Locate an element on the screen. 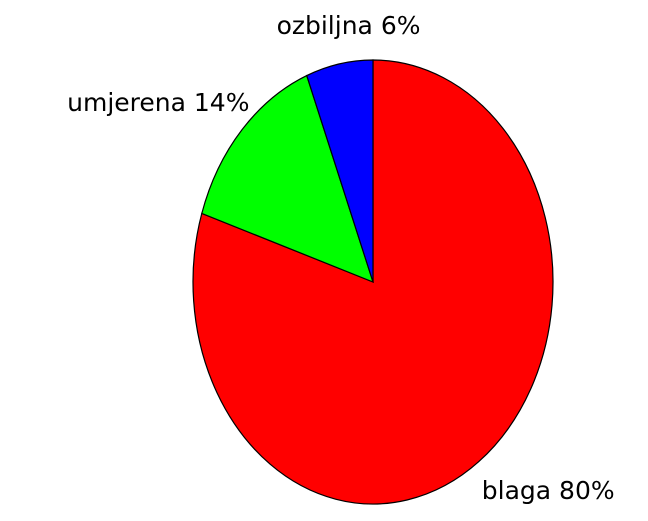  slice-label: blaga 80% is located at coordinates (548, 490).